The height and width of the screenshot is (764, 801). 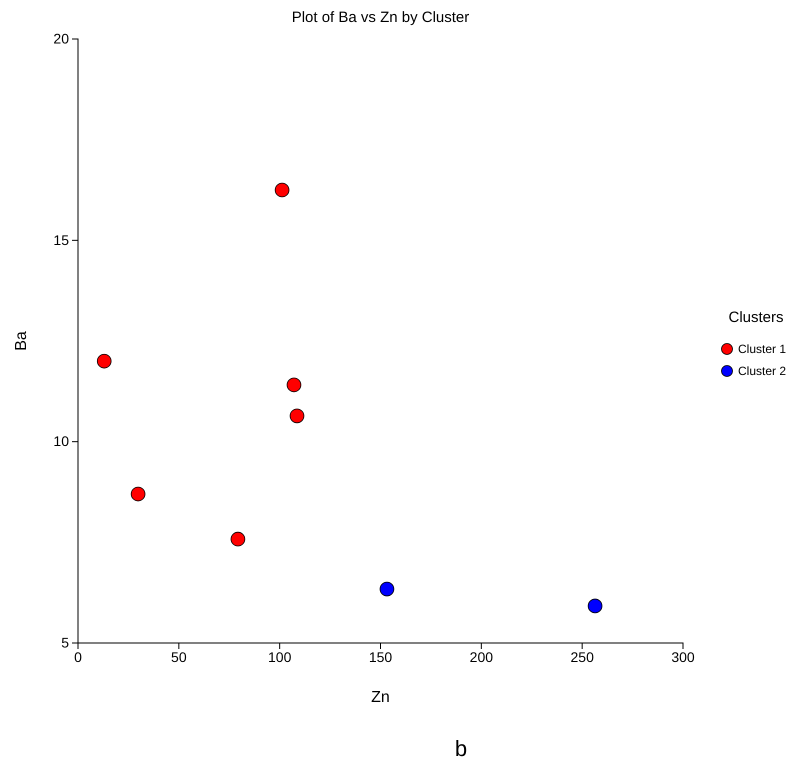 I want to click on legend-label: Cluster 1, so click(x=762, y=349).